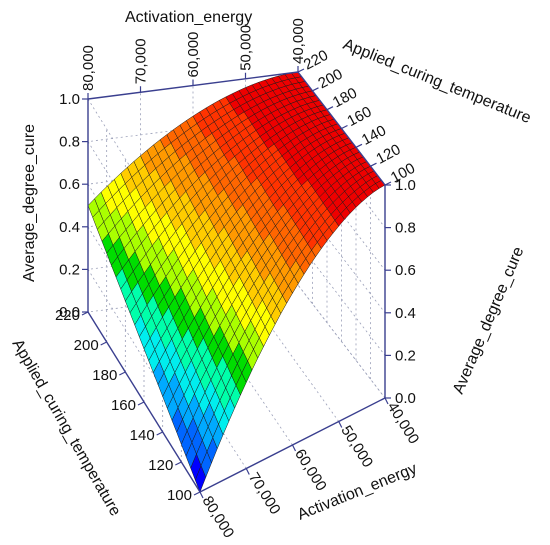 This screenshot has height=545, width=550. Describe the element at coordinates (160, 465) in the screenshot. I see `y-tick-label-bottom: 120` at that location.